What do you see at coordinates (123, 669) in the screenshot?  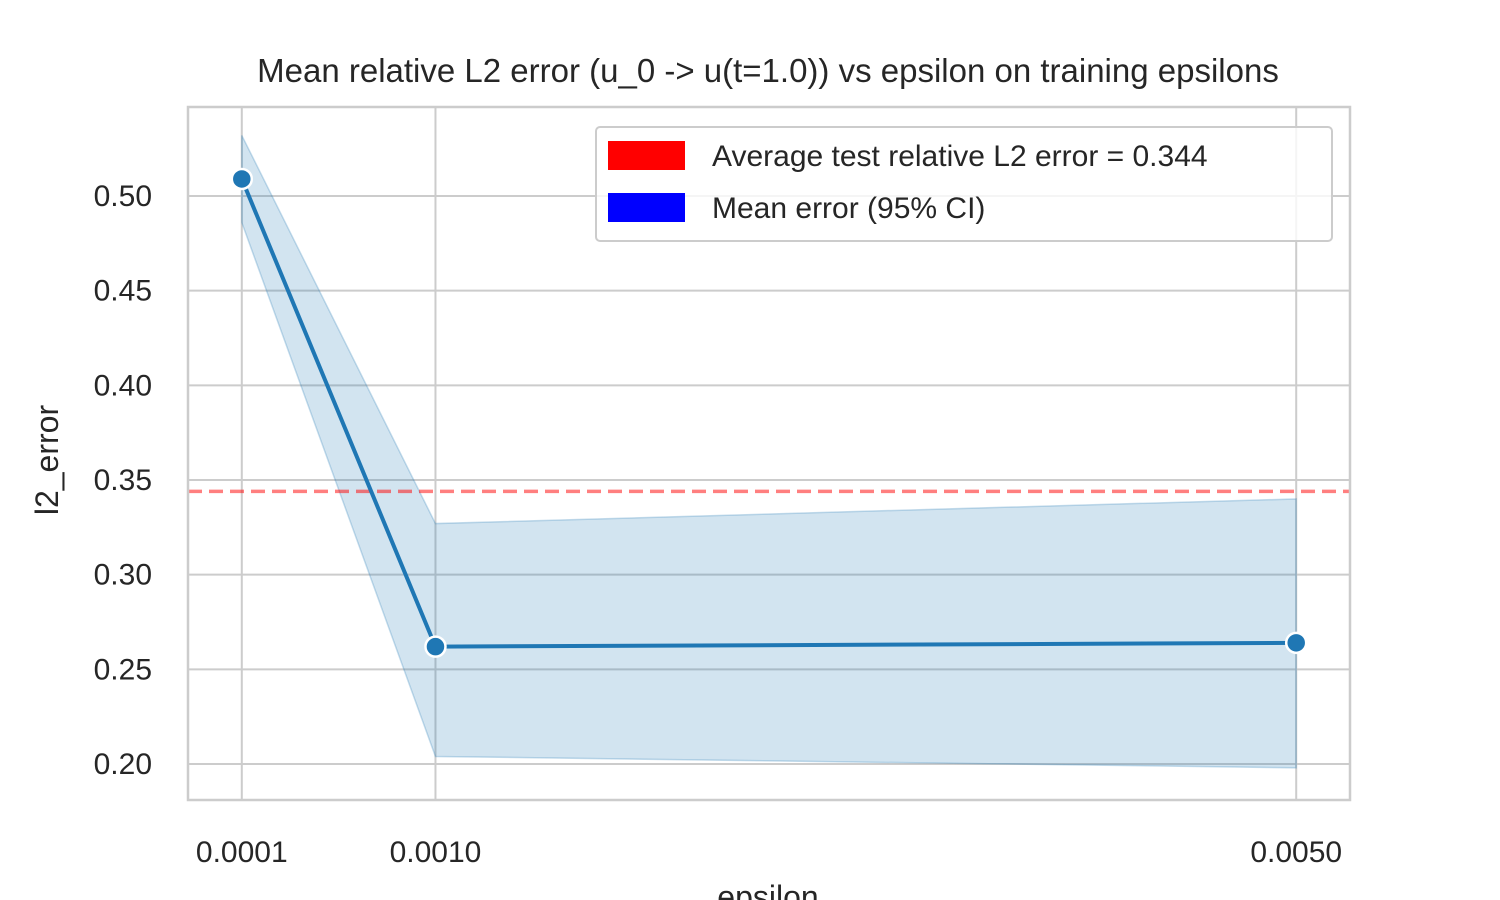 I see `y-tick-label: 0.25` at bounding box center [123, 669].